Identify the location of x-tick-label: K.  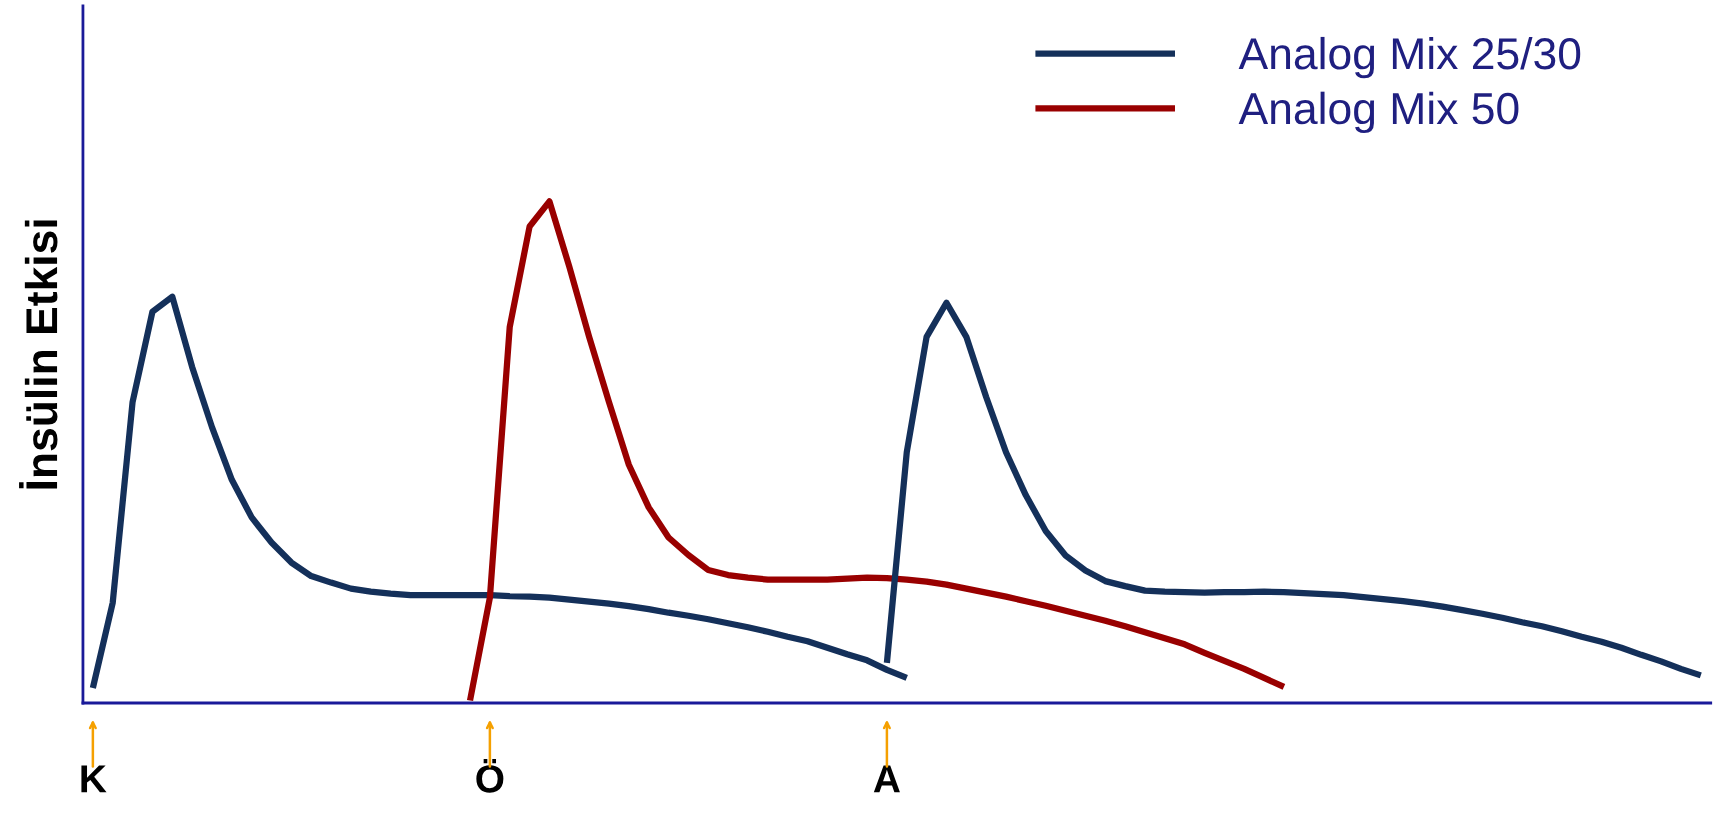
(94, 779).